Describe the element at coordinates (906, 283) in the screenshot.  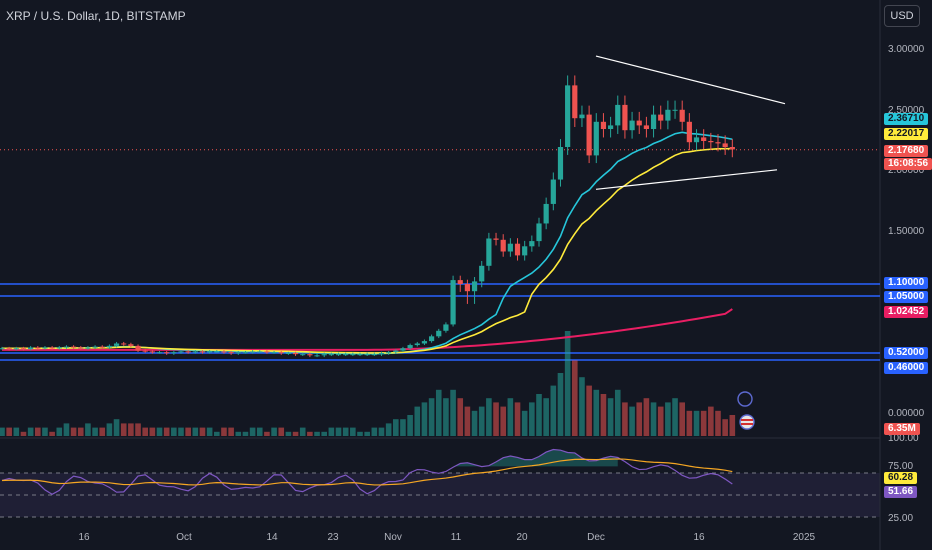
I see `price-badge: 1.10000` at that location.